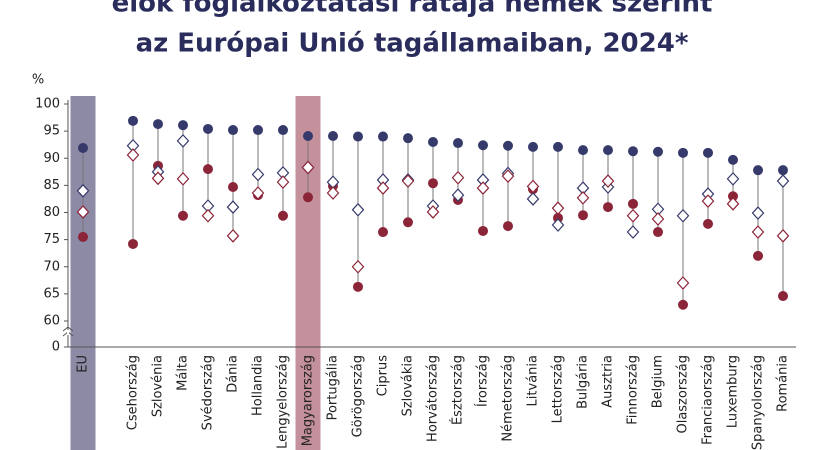 This screenshot has width=825, height=450. What do you see at coordinates (133, 392) in the screenshot?
I see `x-tick-label: Csehország` at bounding box center [133, 392].